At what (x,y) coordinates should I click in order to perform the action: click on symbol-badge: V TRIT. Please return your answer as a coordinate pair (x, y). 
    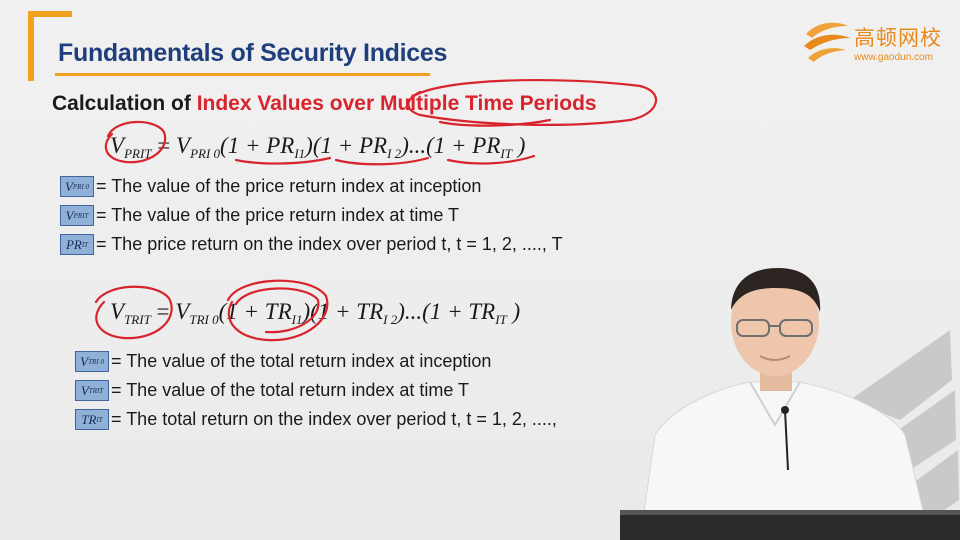
    Looking at the image, I should click on (92, 390).